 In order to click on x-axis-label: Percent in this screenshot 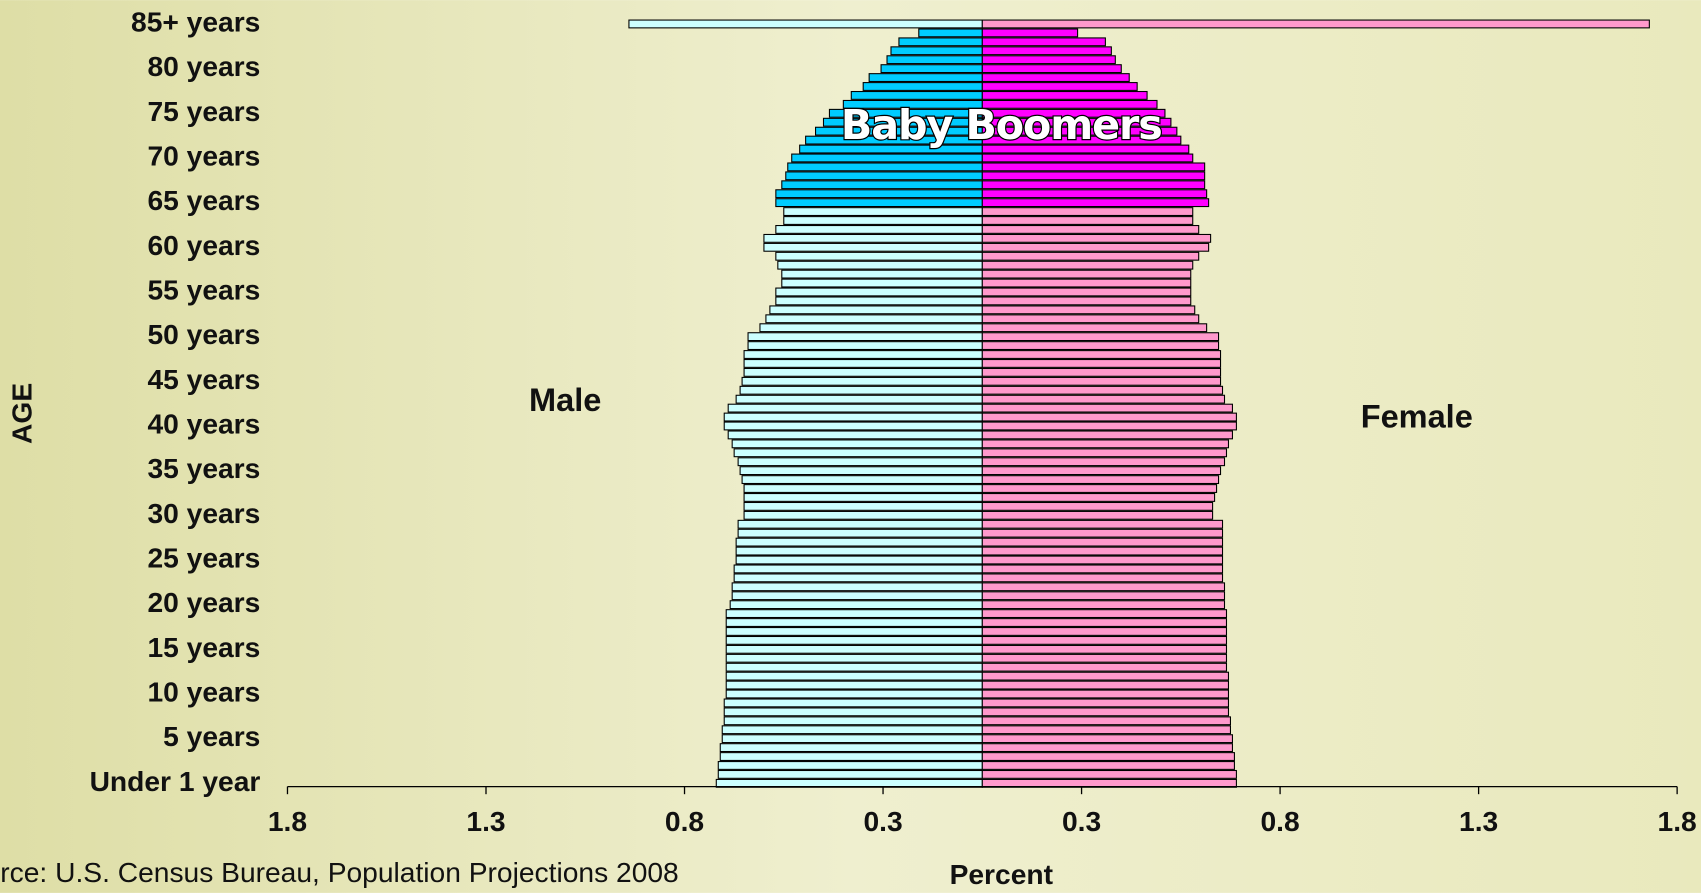, I will do `click(1002, 874)`.